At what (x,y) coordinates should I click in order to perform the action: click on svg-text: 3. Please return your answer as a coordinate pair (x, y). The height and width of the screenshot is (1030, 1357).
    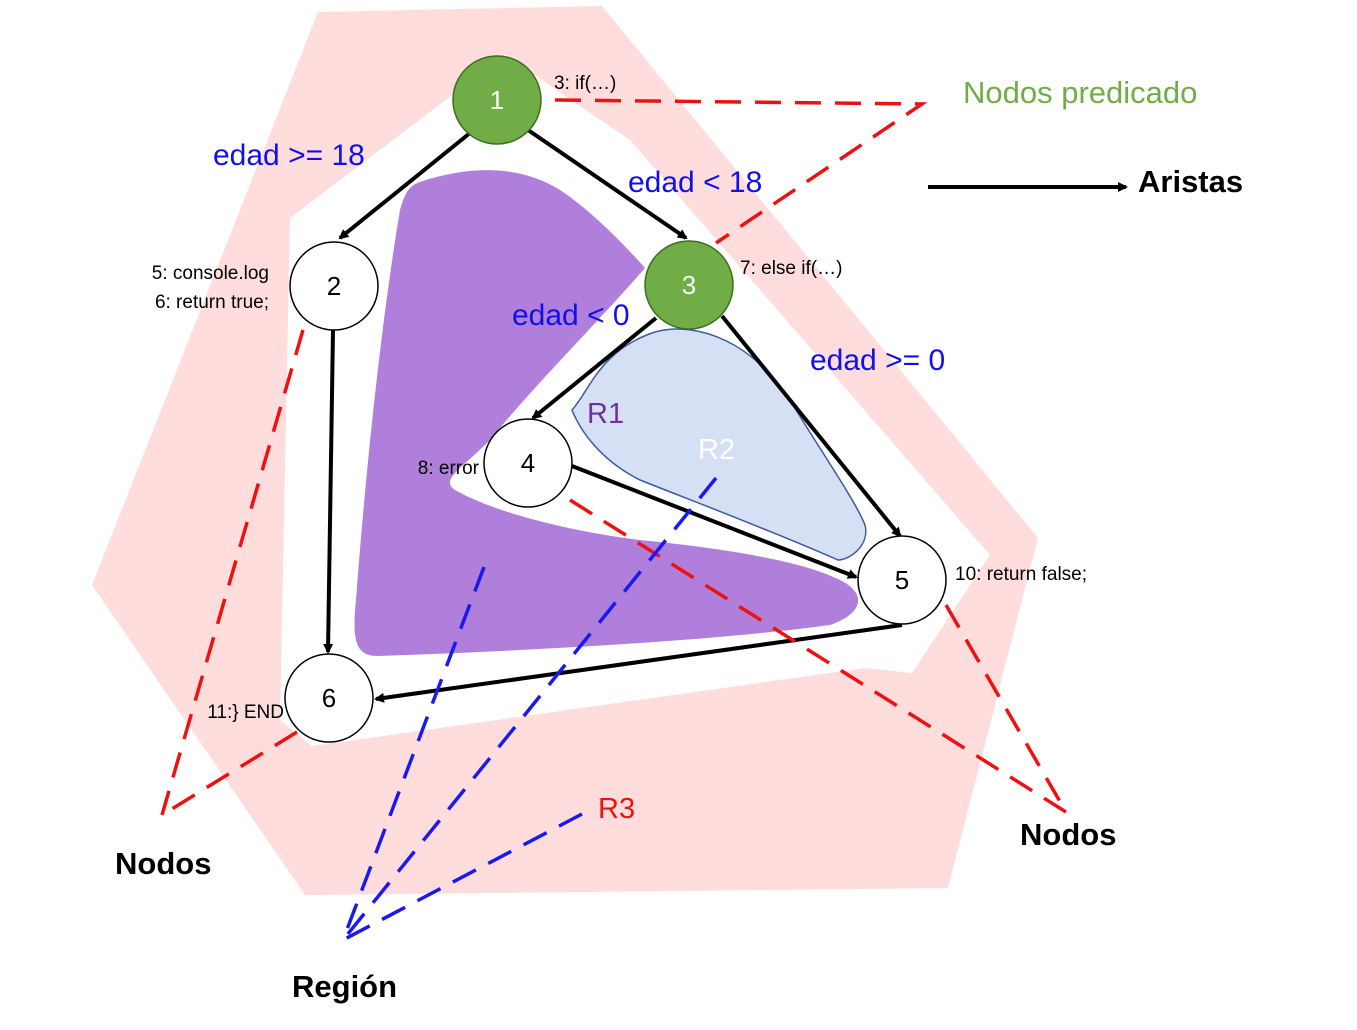
    Looking at the image, I should click on (689, 285).